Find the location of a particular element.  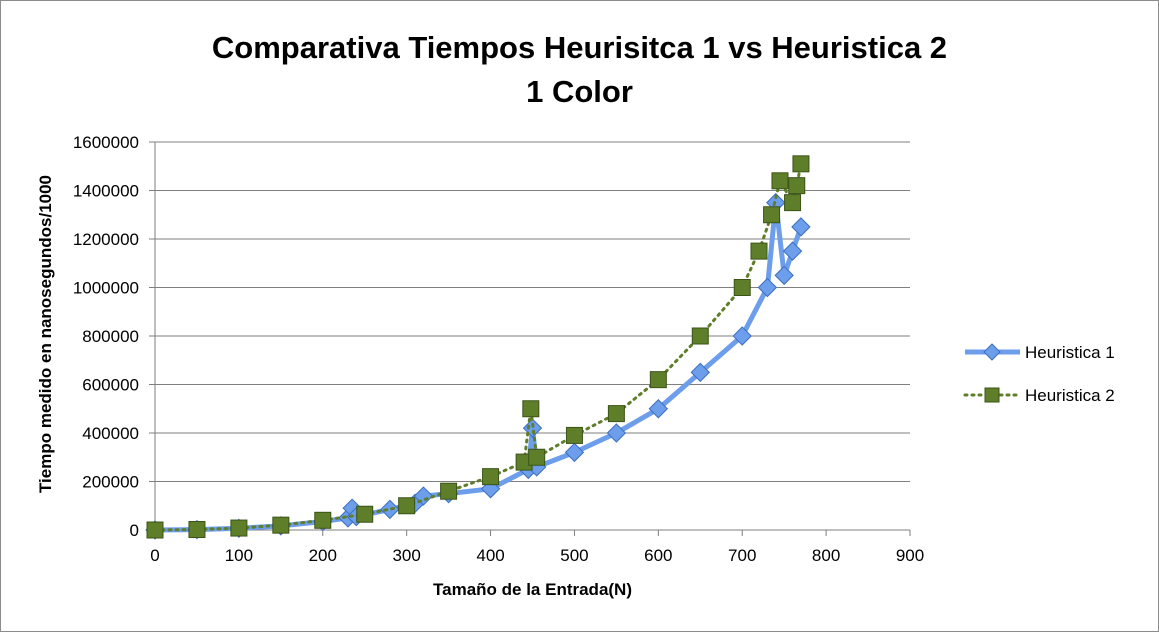

y-tick-label: 1200000 is located at coordinates (106, 239).